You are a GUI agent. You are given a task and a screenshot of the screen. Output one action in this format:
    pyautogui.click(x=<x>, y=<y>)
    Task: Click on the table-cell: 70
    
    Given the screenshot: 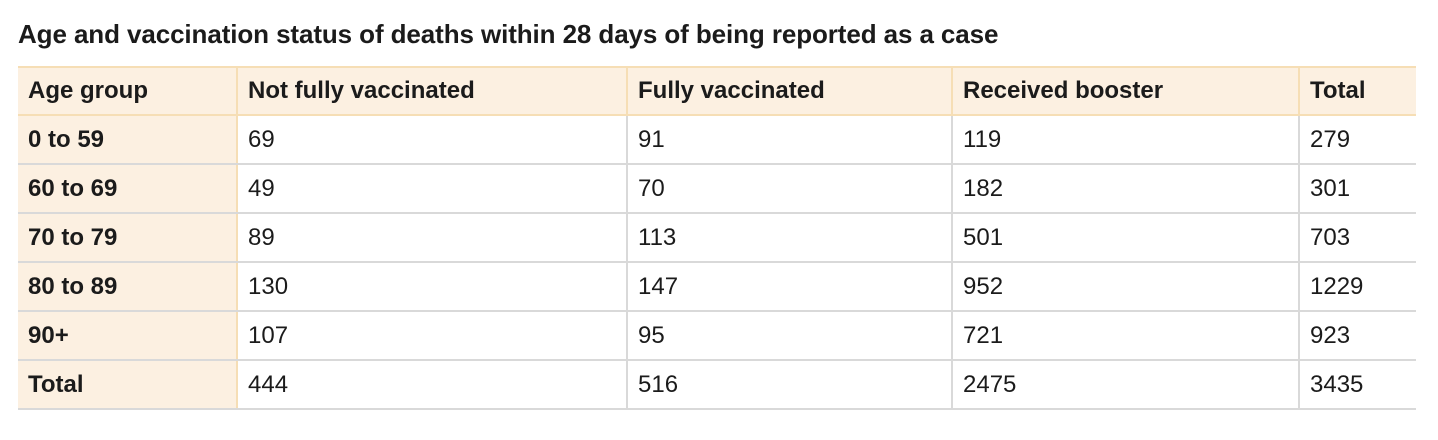 What is the action you would take?
    pyautogui.click(x=789, y=189)
    